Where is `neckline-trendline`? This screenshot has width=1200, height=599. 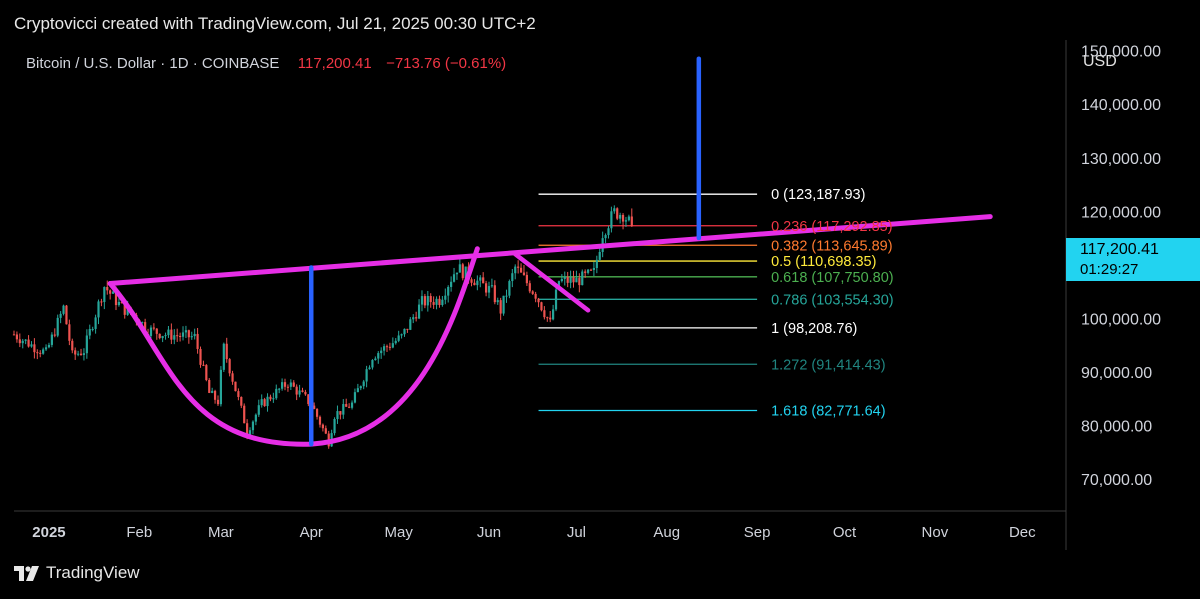
neckline-trendline is located at coordinates (550, 250).